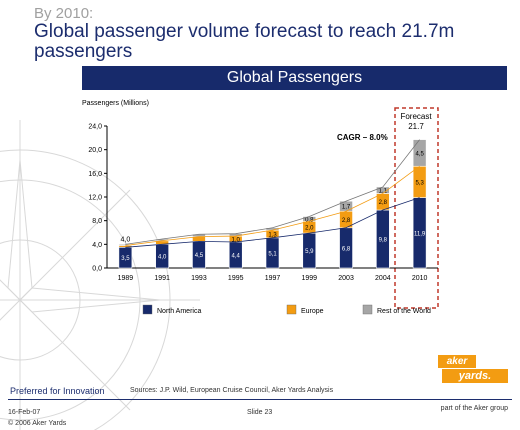  I want to click on legend-label: Europe, so click(312, 311).